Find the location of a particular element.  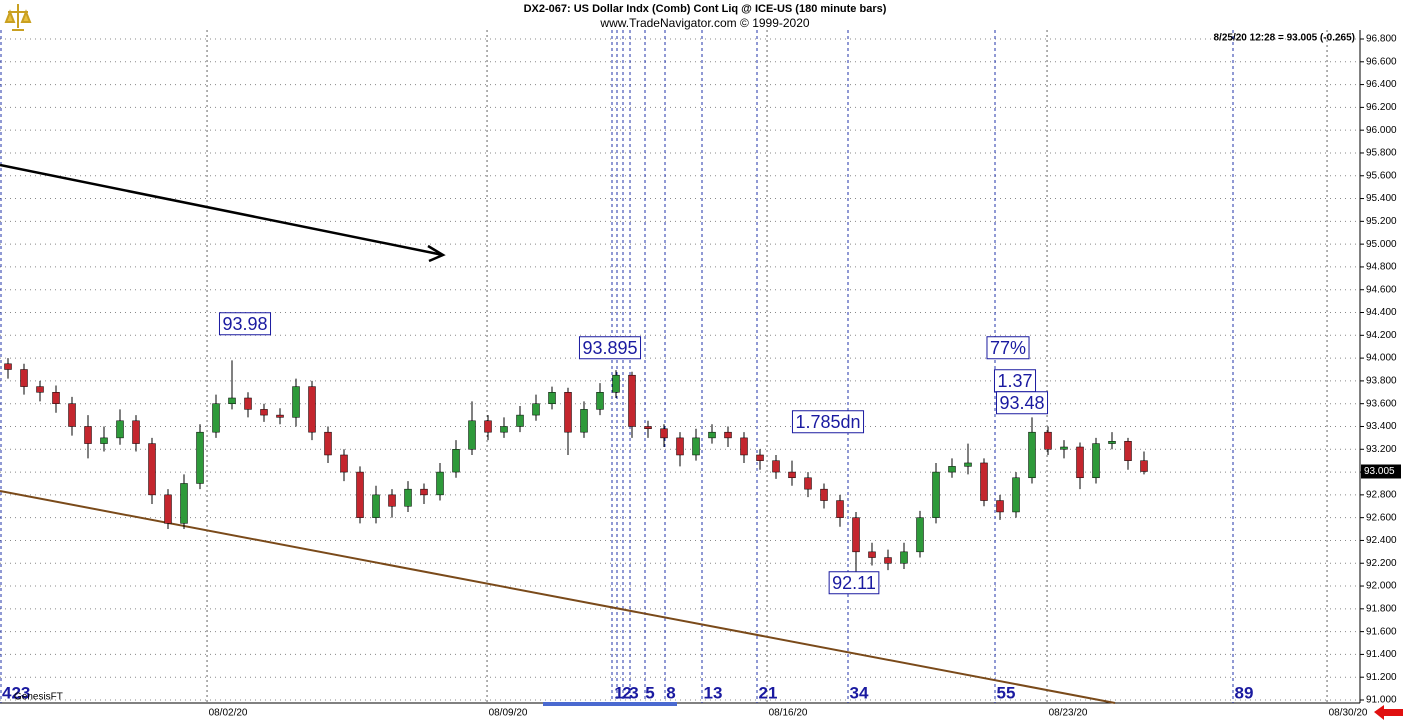

fib-label: 5 is located at coordinates (649, 692).